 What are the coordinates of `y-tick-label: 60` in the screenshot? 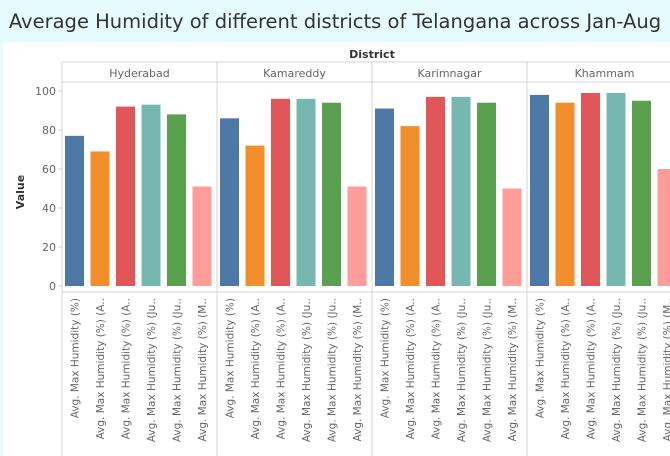 It's located at (49, 169).